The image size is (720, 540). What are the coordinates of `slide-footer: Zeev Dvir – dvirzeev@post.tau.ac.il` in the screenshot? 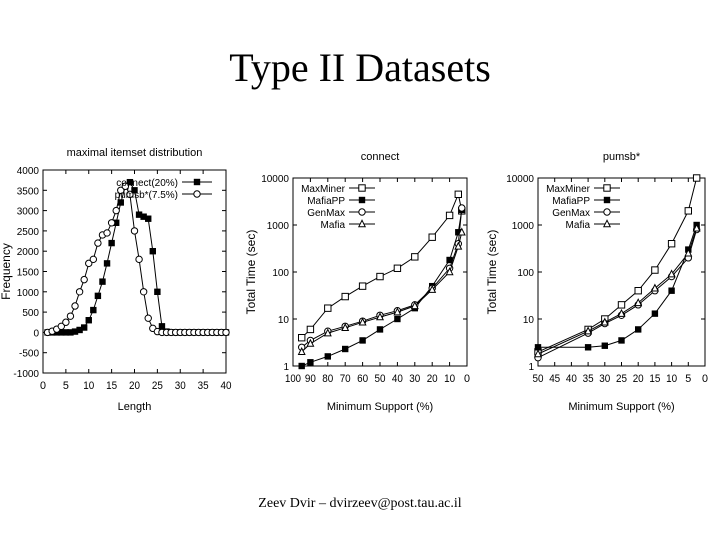 It's located at (360, 503).